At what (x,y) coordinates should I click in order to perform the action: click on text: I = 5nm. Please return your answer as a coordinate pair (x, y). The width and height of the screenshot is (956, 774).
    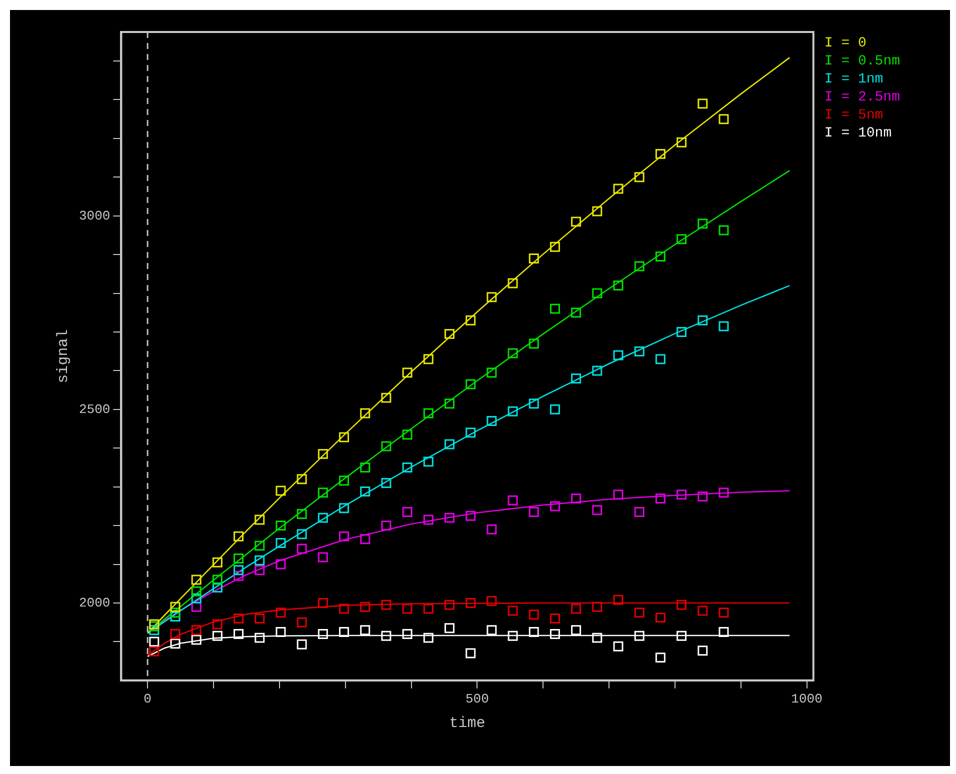
    Looking at the image, I should click on (854, 116).